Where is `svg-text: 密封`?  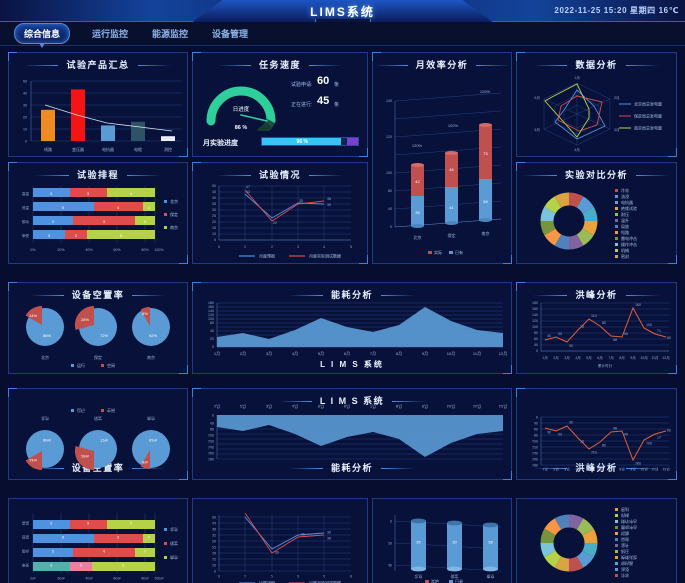 svg-text: 密封 is located at coordinates (625, 510).